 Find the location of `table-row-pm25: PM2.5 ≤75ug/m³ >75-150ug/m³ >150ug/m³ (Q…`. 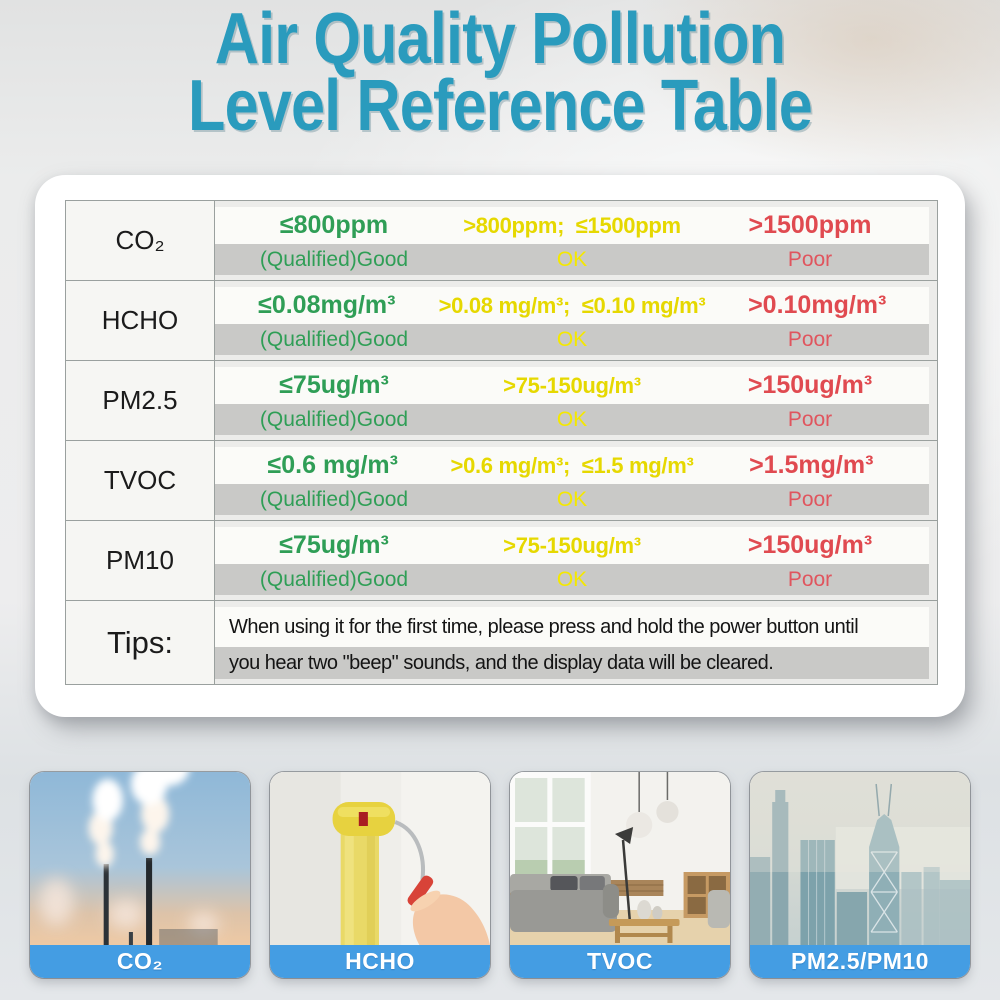

table-row-pm25: PM2.5 ≤75ug/m³ >75-150ug/m³ >150ug/m³ (Q… is located at coordinates (501, 401).